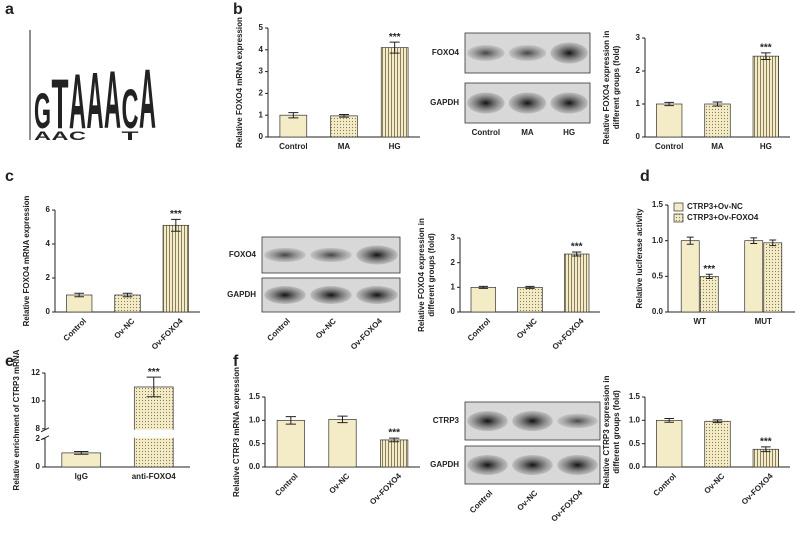  I want to click on y-tick-label: 8, so click(38, 428).